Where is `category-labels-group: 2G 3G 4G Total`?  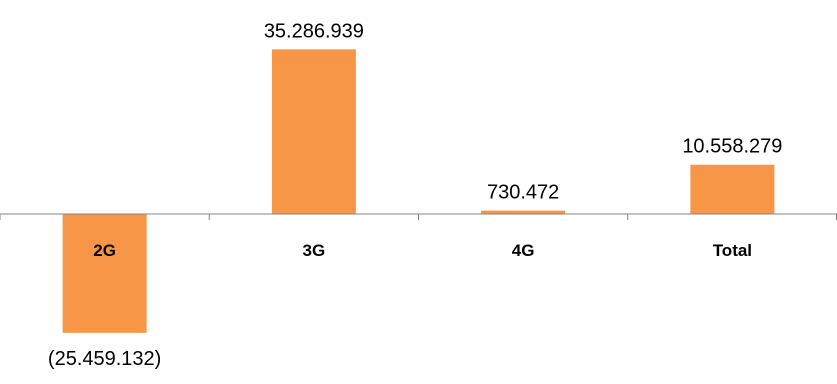
category-labels-group: 2G 3G 4G Total is located at coordinates (422, 250).